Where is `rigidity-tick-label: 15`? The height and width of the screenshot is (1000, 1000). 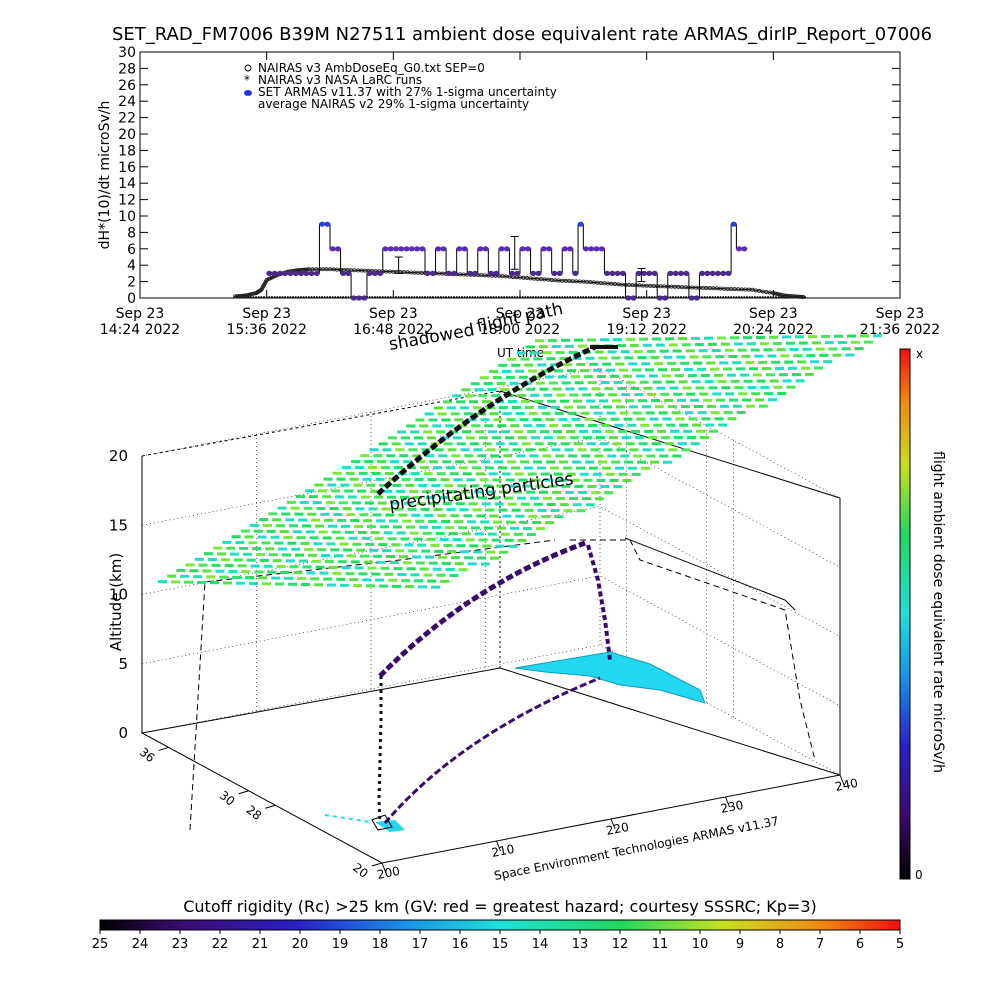 rigidity-tick-label: 15 is located at coordinates (500, 944).